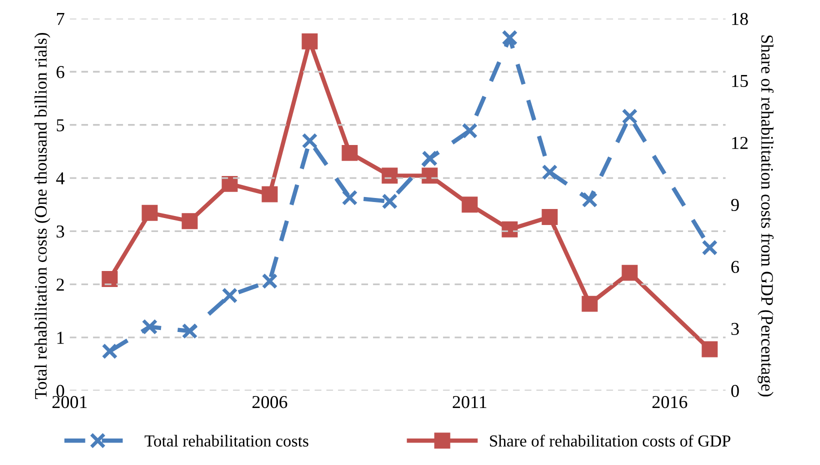  Describe the element at coordinates (610, 440) in the screenshot. I see `legend-label: Share of rehabilitation costs of GDP` at that location.